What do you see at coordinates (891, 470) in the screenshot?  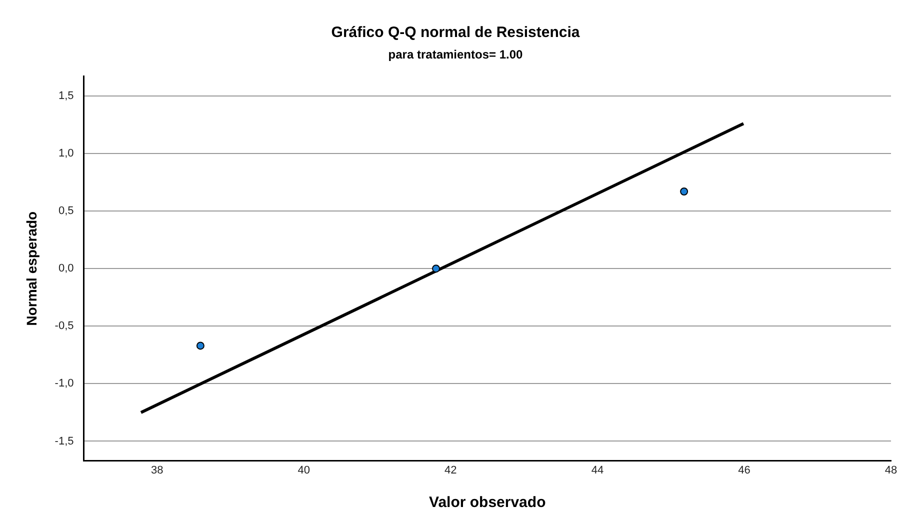 I see `x-tick-label: 48` at bounding box center [891, 470].